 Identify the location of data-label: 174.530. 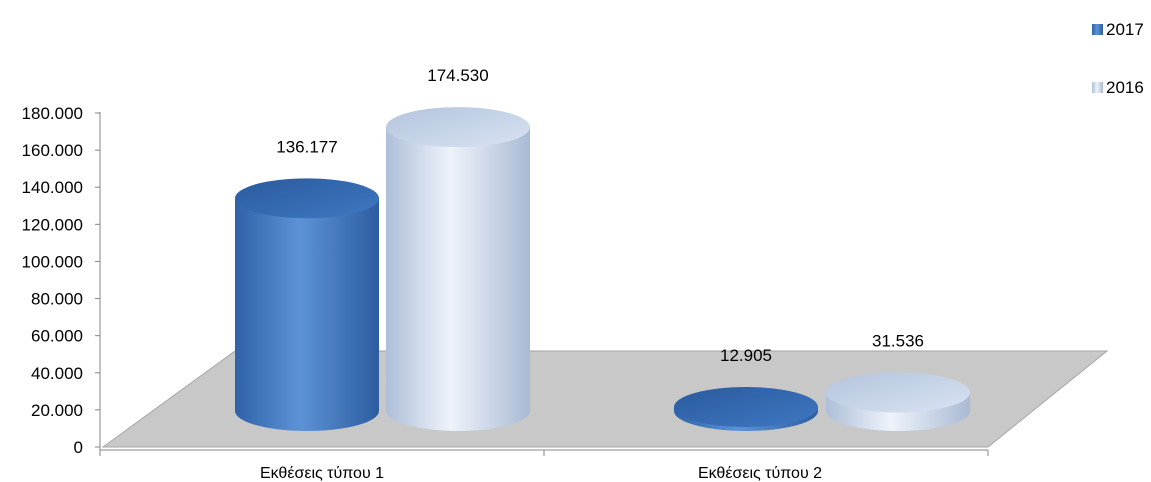
(457, 75).